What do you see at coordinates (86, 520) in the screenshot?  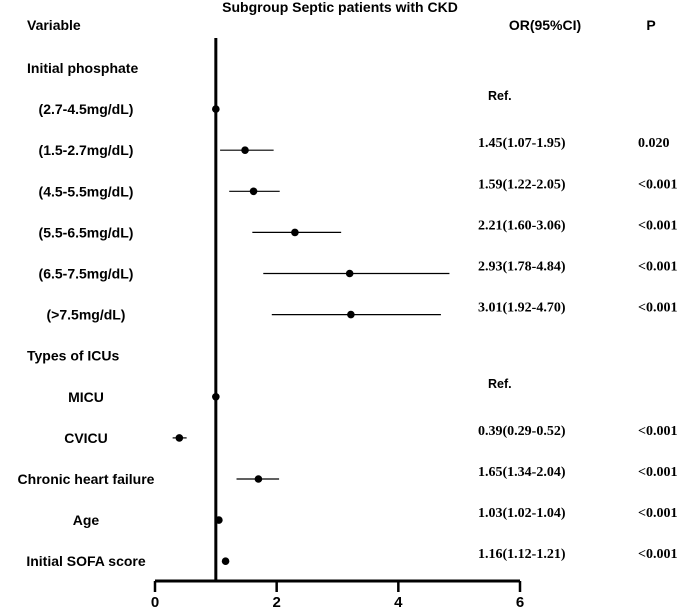 I see `row-label: Age` at bounding box center [86, 520].